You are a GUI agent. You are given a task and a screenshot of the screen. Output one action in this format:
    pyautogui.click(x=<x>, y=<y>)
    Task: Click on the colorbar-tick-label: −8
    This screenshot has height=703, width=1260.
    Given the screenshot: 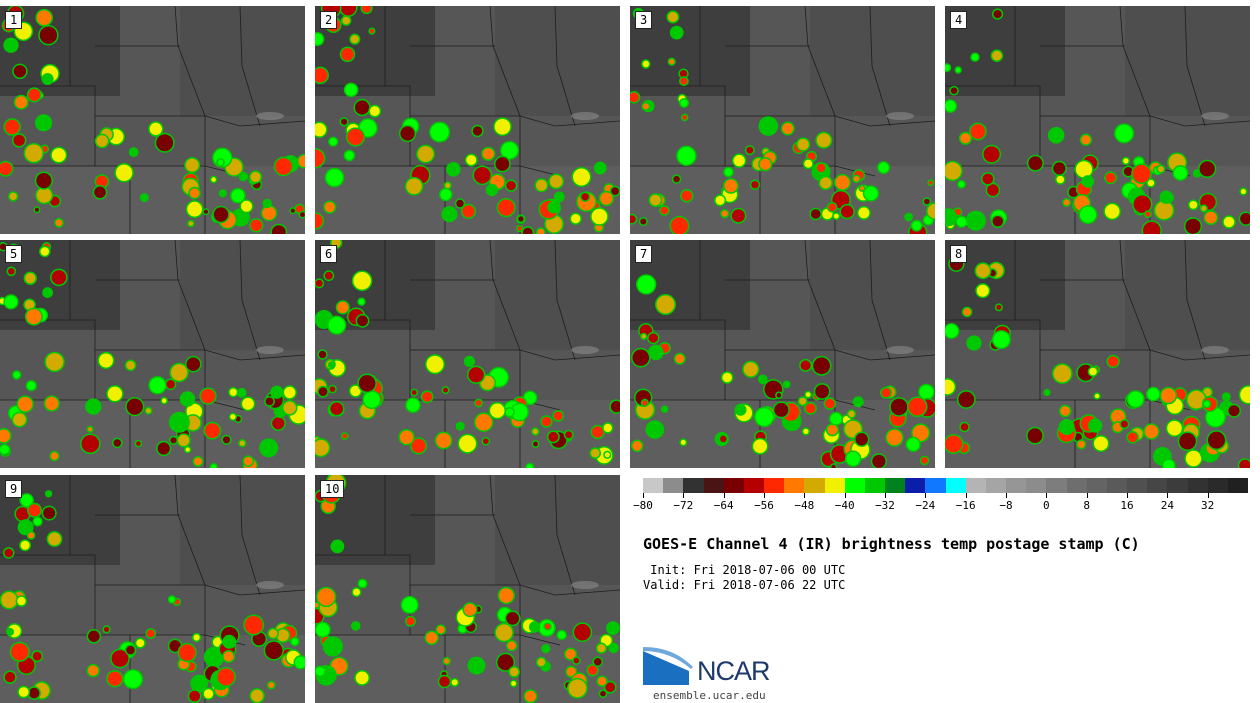 What is the action you would take?
    pyautogui.click(x=1006, y=505)
    